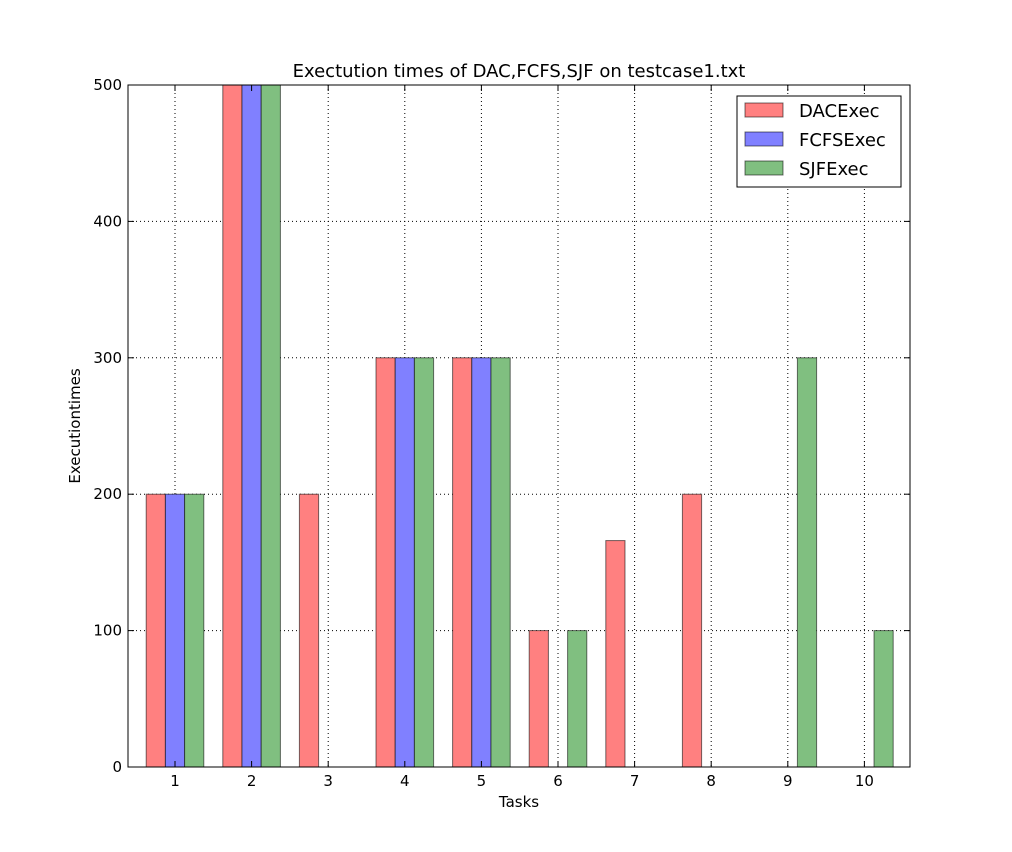  What do you see at coordinates (788, 781) in the screenshot?
I see `x-tick-label: 9` at bounding box center [788, 781].